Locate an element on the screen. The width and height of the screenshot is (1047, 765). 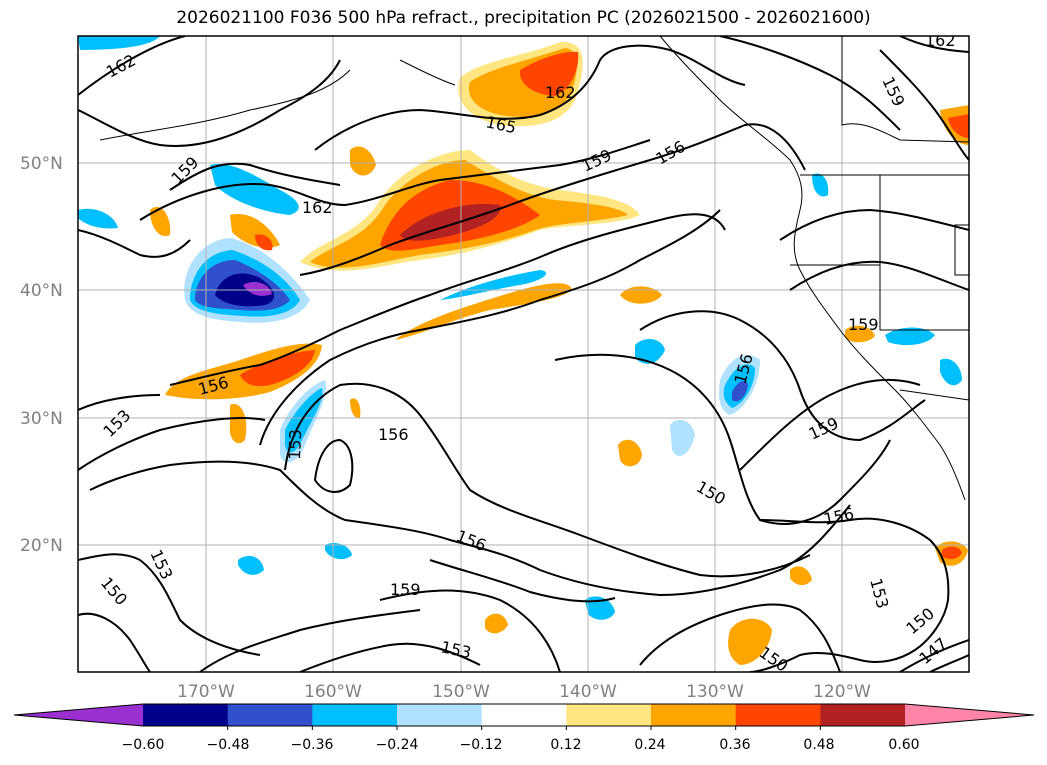
colorbar-tick-label: −0.12 is located at coordinates (481, 745).